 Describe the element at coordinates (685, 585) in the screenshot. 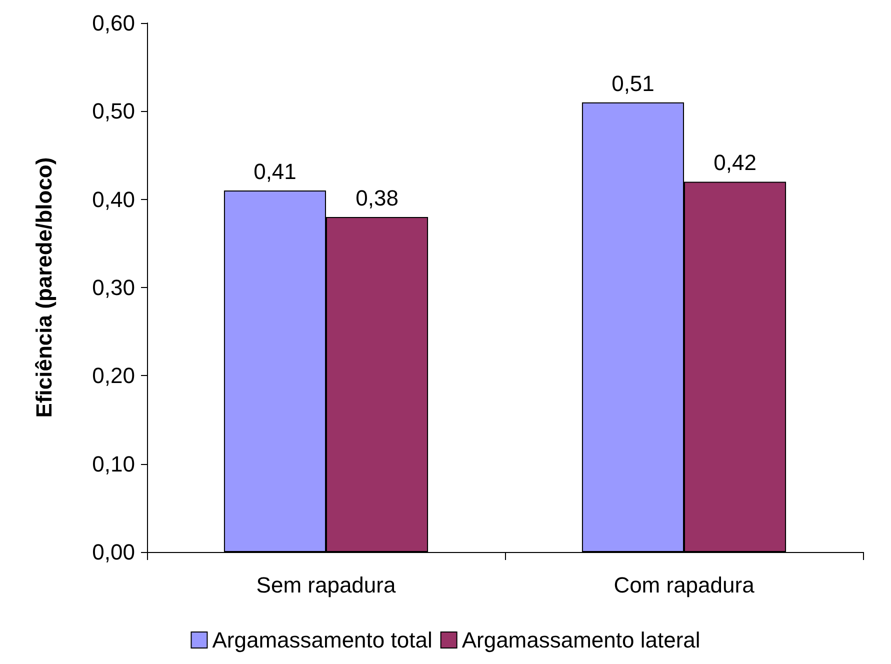

I see `x-tick-label: Com rapadura` at that location.